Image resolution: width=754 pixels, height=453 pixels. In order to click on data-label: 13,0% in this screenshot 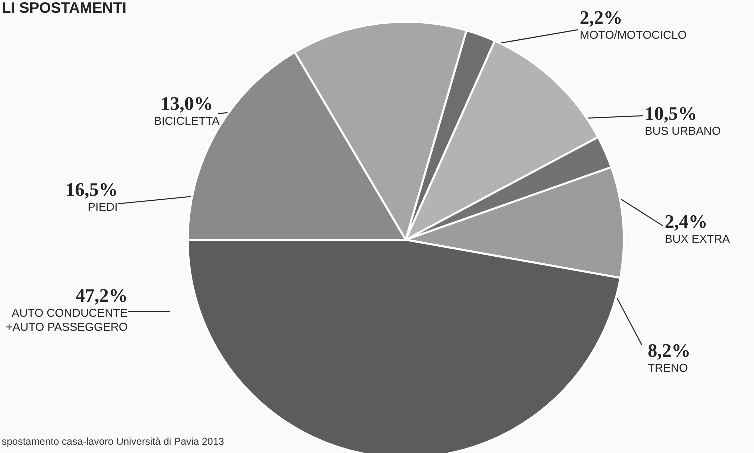, I will do `click(187, 104)`.